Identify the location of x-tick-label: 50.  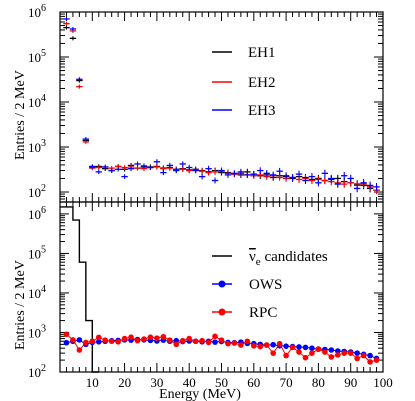
(221, 382).